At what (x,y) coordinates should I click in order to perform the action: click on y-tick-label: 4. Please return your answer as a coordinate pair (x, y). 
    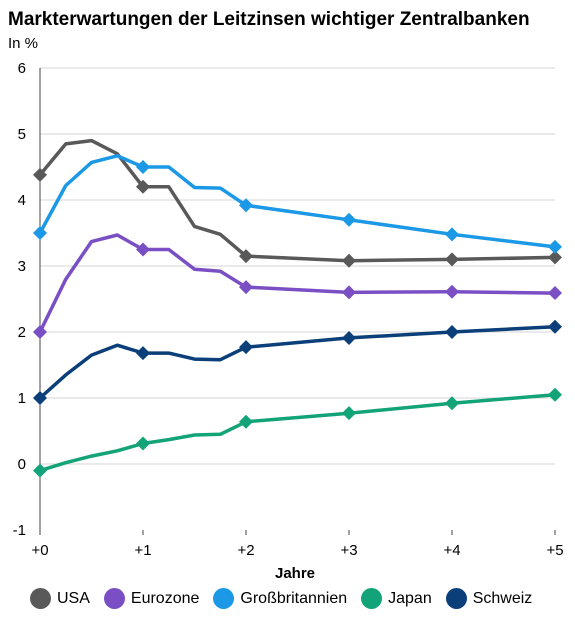
    Looking at the image, I should click on (22, 200).